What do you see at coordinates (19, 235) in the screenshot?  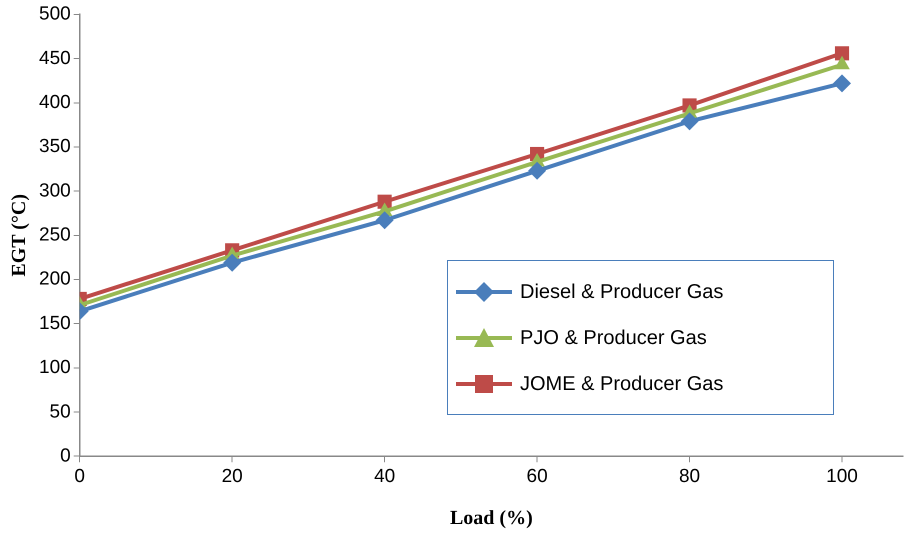 I see `y-axis-title: EGT (°C)` at bounding box center [19, 235].